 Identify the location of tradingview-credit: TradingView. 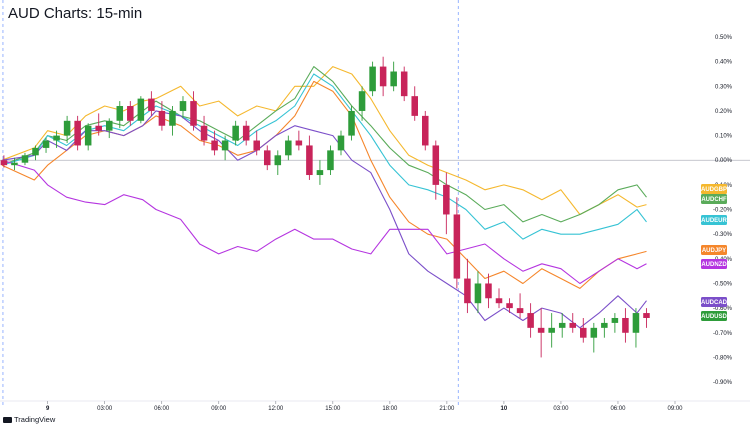
(29, 419).